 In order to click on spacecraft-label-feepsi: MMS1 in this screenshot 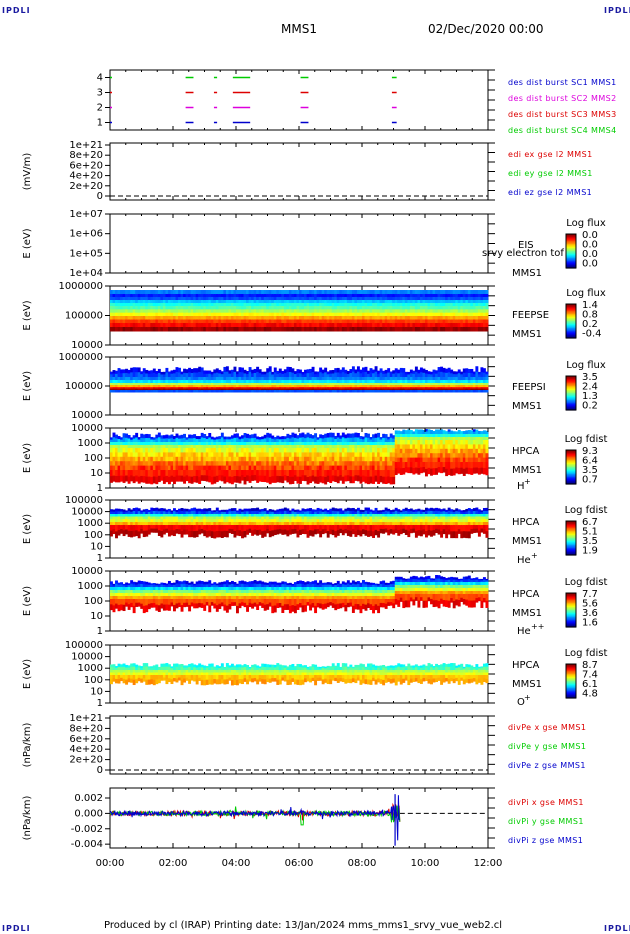, I will do `click(527, 406)`.